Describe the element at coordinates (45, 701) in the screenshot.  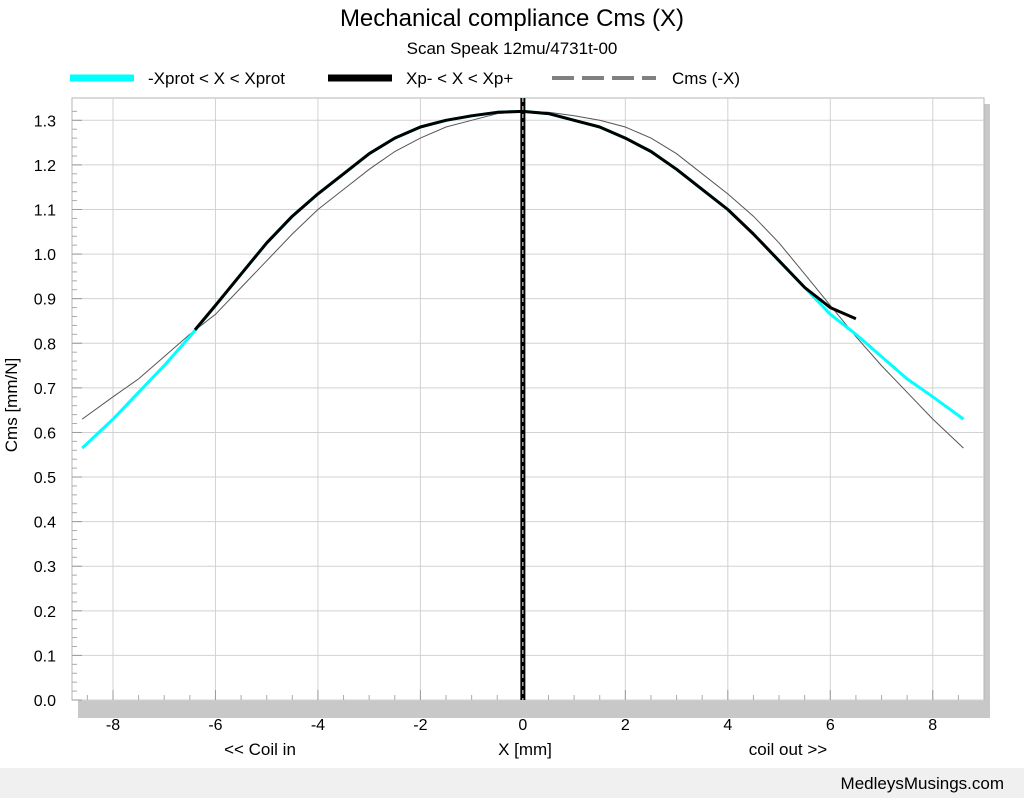
I see `y-tick-label: 0.0` at that location.